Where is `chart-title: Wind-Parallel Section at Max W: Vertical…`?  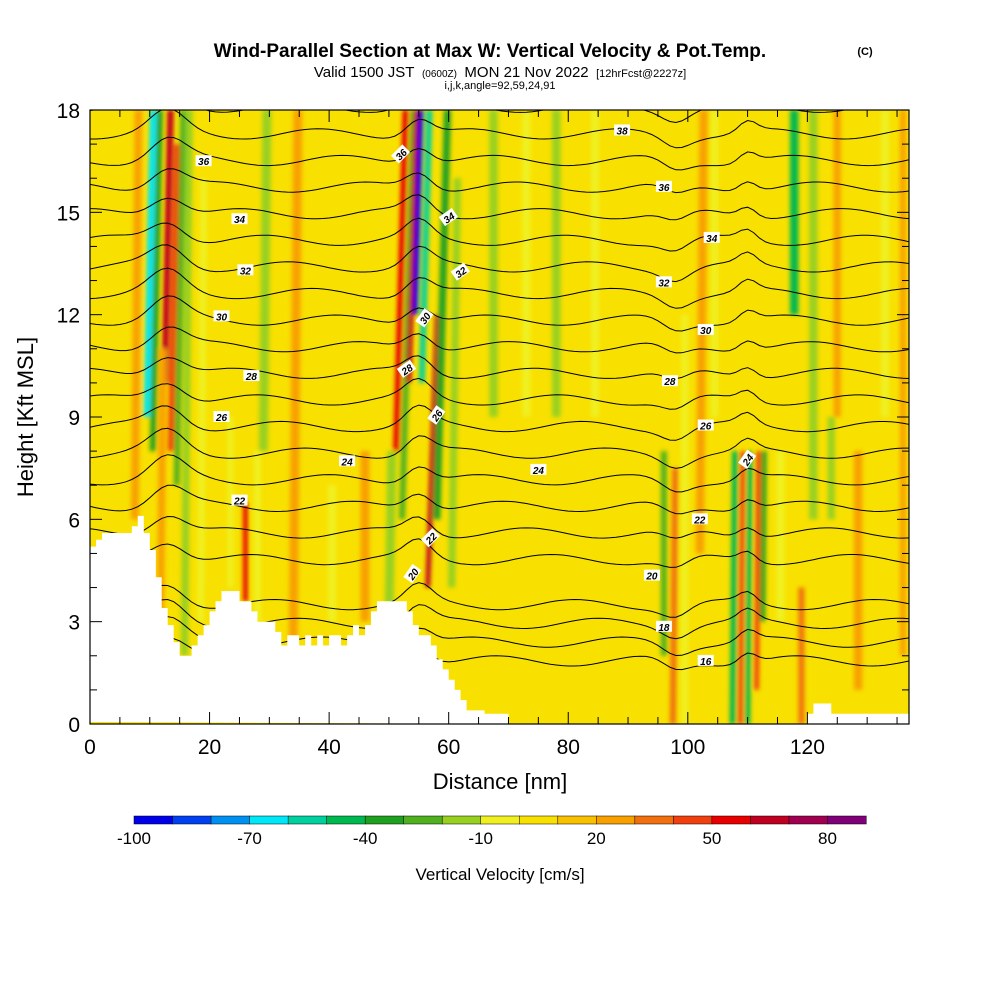 chart-title: Wind-Parallel Section at Max W: Vertical… is located at coordinates (490, 51).